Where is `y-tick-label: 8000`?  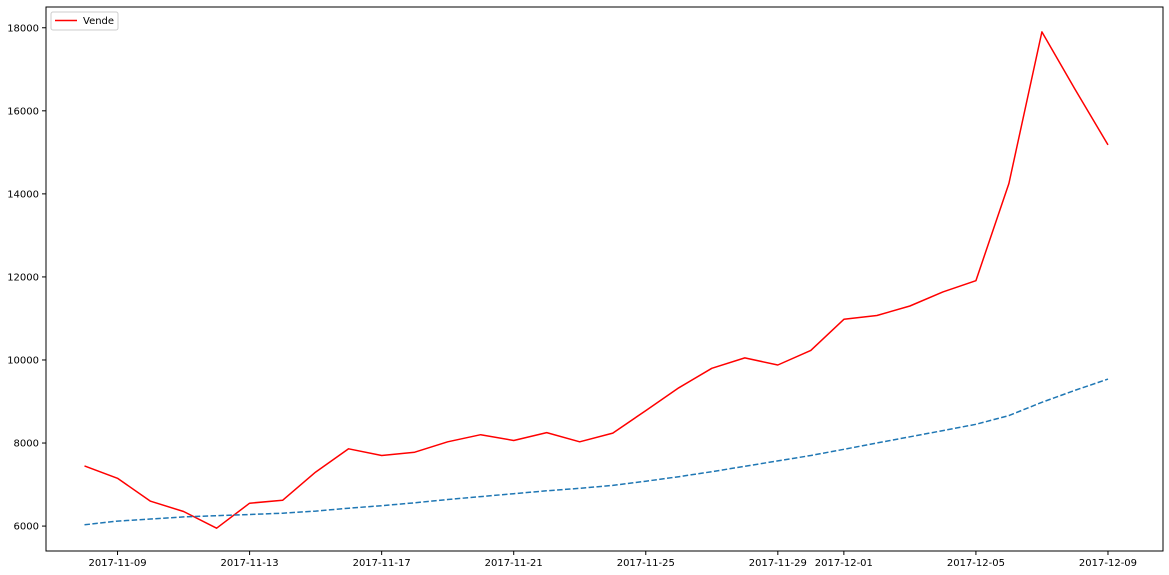
y-tick-label: 8000 is located at coordinates (26, 444).